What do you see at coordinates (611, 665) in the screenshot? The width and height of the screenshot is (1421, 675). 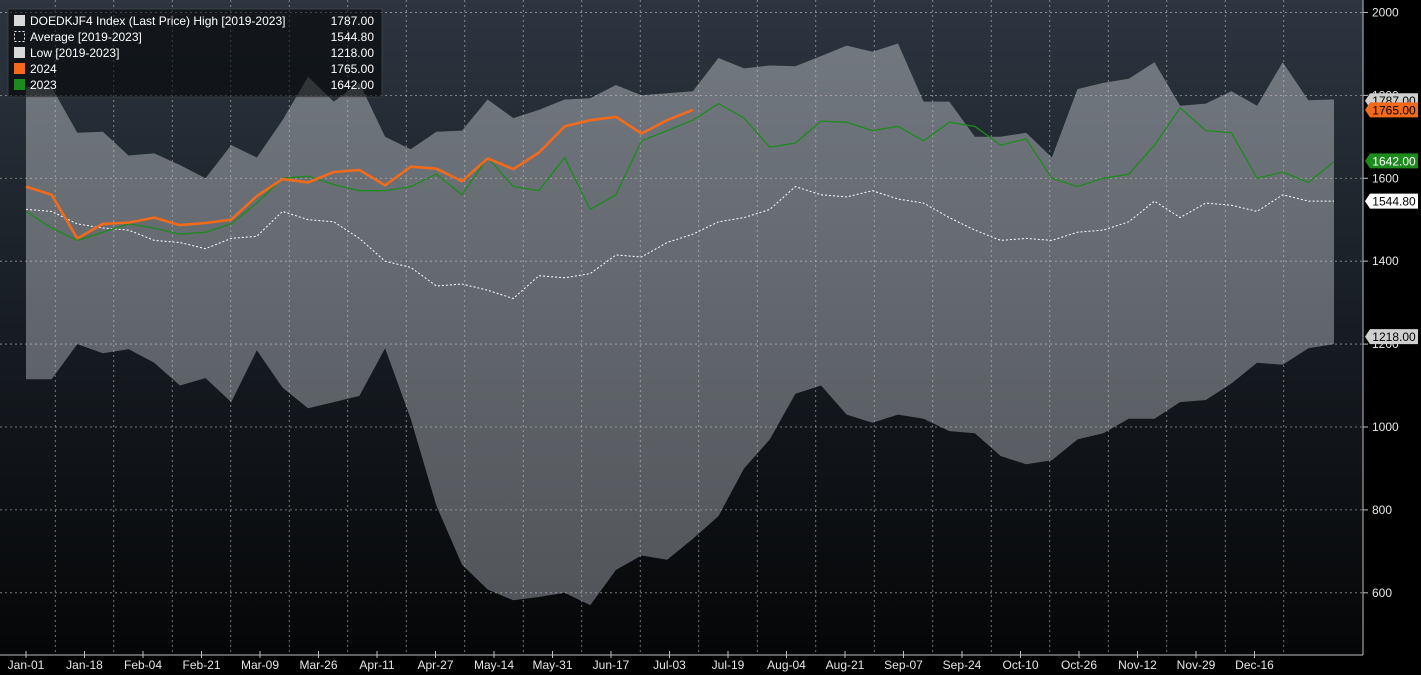 I see `x-tick-label: Jun-17` at bounding box center [611, 665].